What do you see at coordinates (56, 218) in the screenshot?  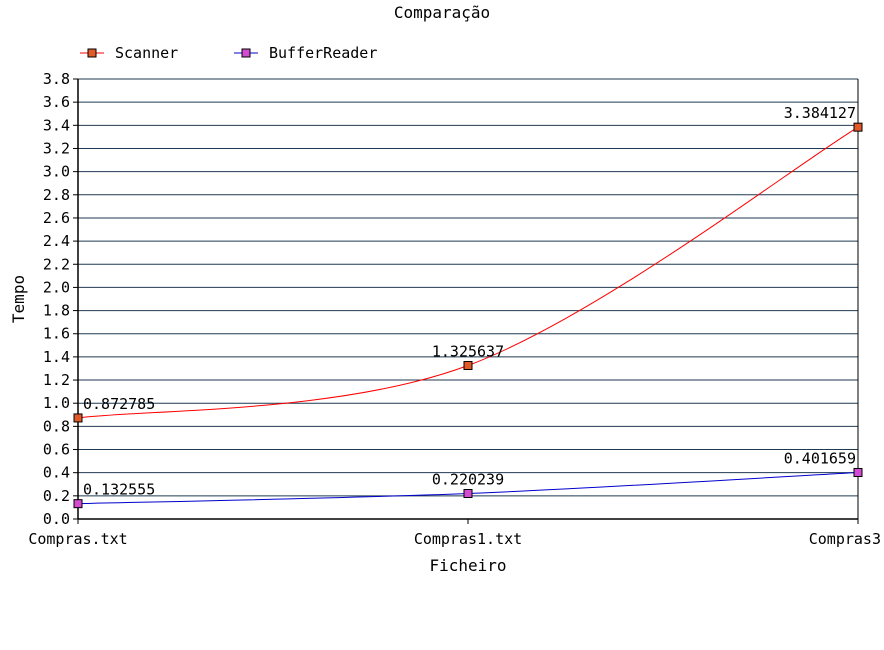 I see `y-tick-label: 2.6` at bounding box center [56, 218].